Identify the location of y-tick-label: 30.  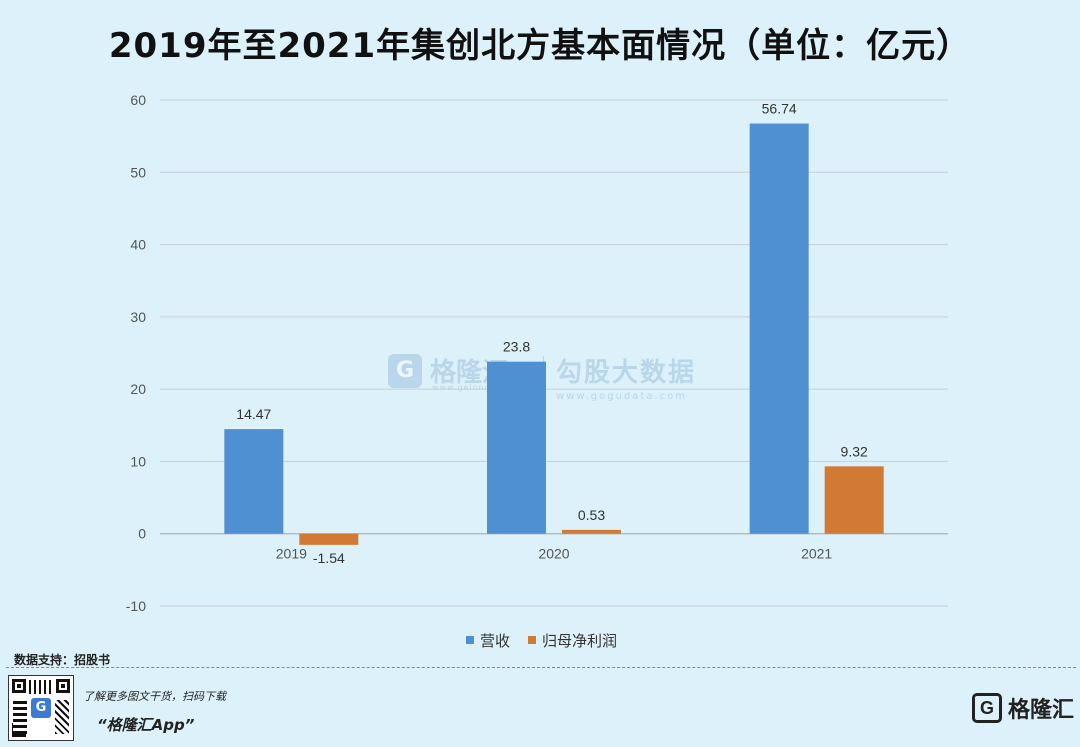
(138, 317).